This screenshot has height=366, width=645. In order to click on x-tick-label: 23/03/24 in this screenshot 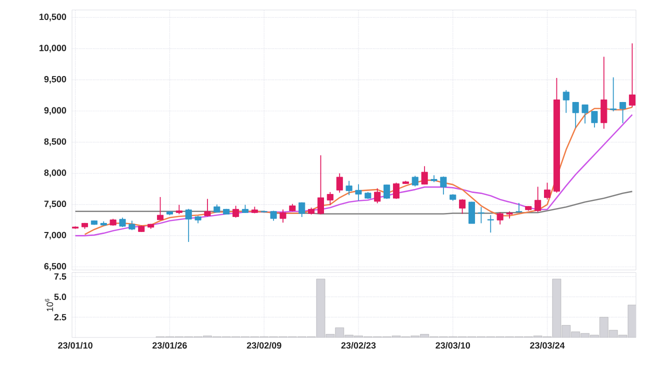, I will do `click(547, 345)`.